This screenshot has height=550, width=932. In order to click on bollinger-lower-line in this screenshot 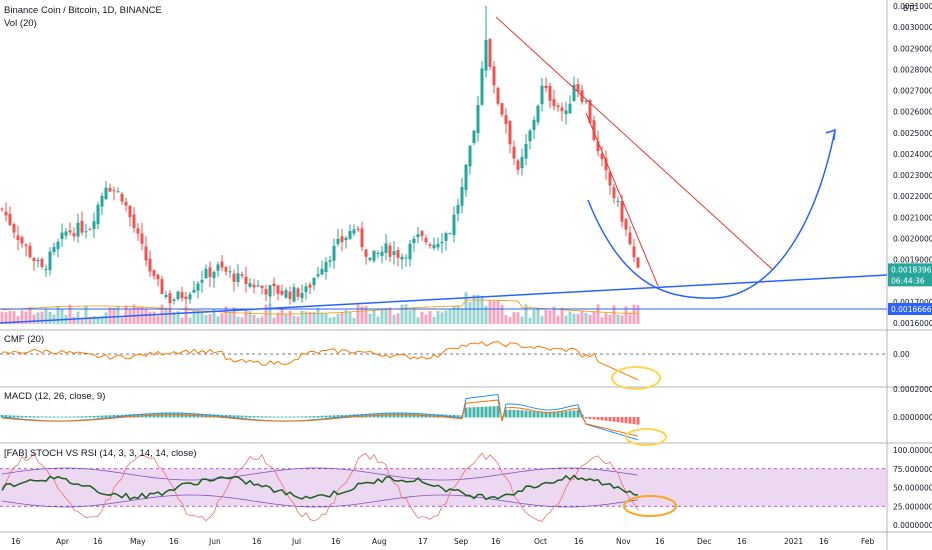, I will do `click(320, 501)`.